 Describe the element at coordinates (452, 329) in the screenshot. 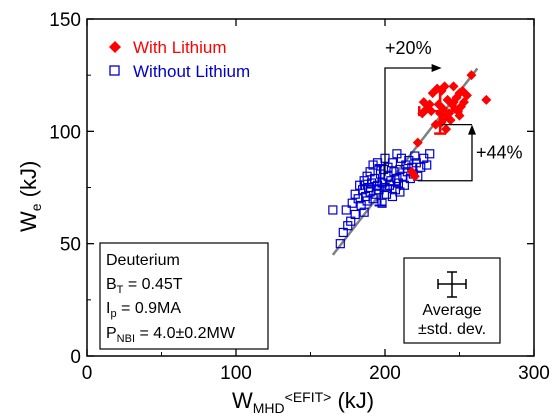

I see `std-dev-label: ±std. dev.` at that location.